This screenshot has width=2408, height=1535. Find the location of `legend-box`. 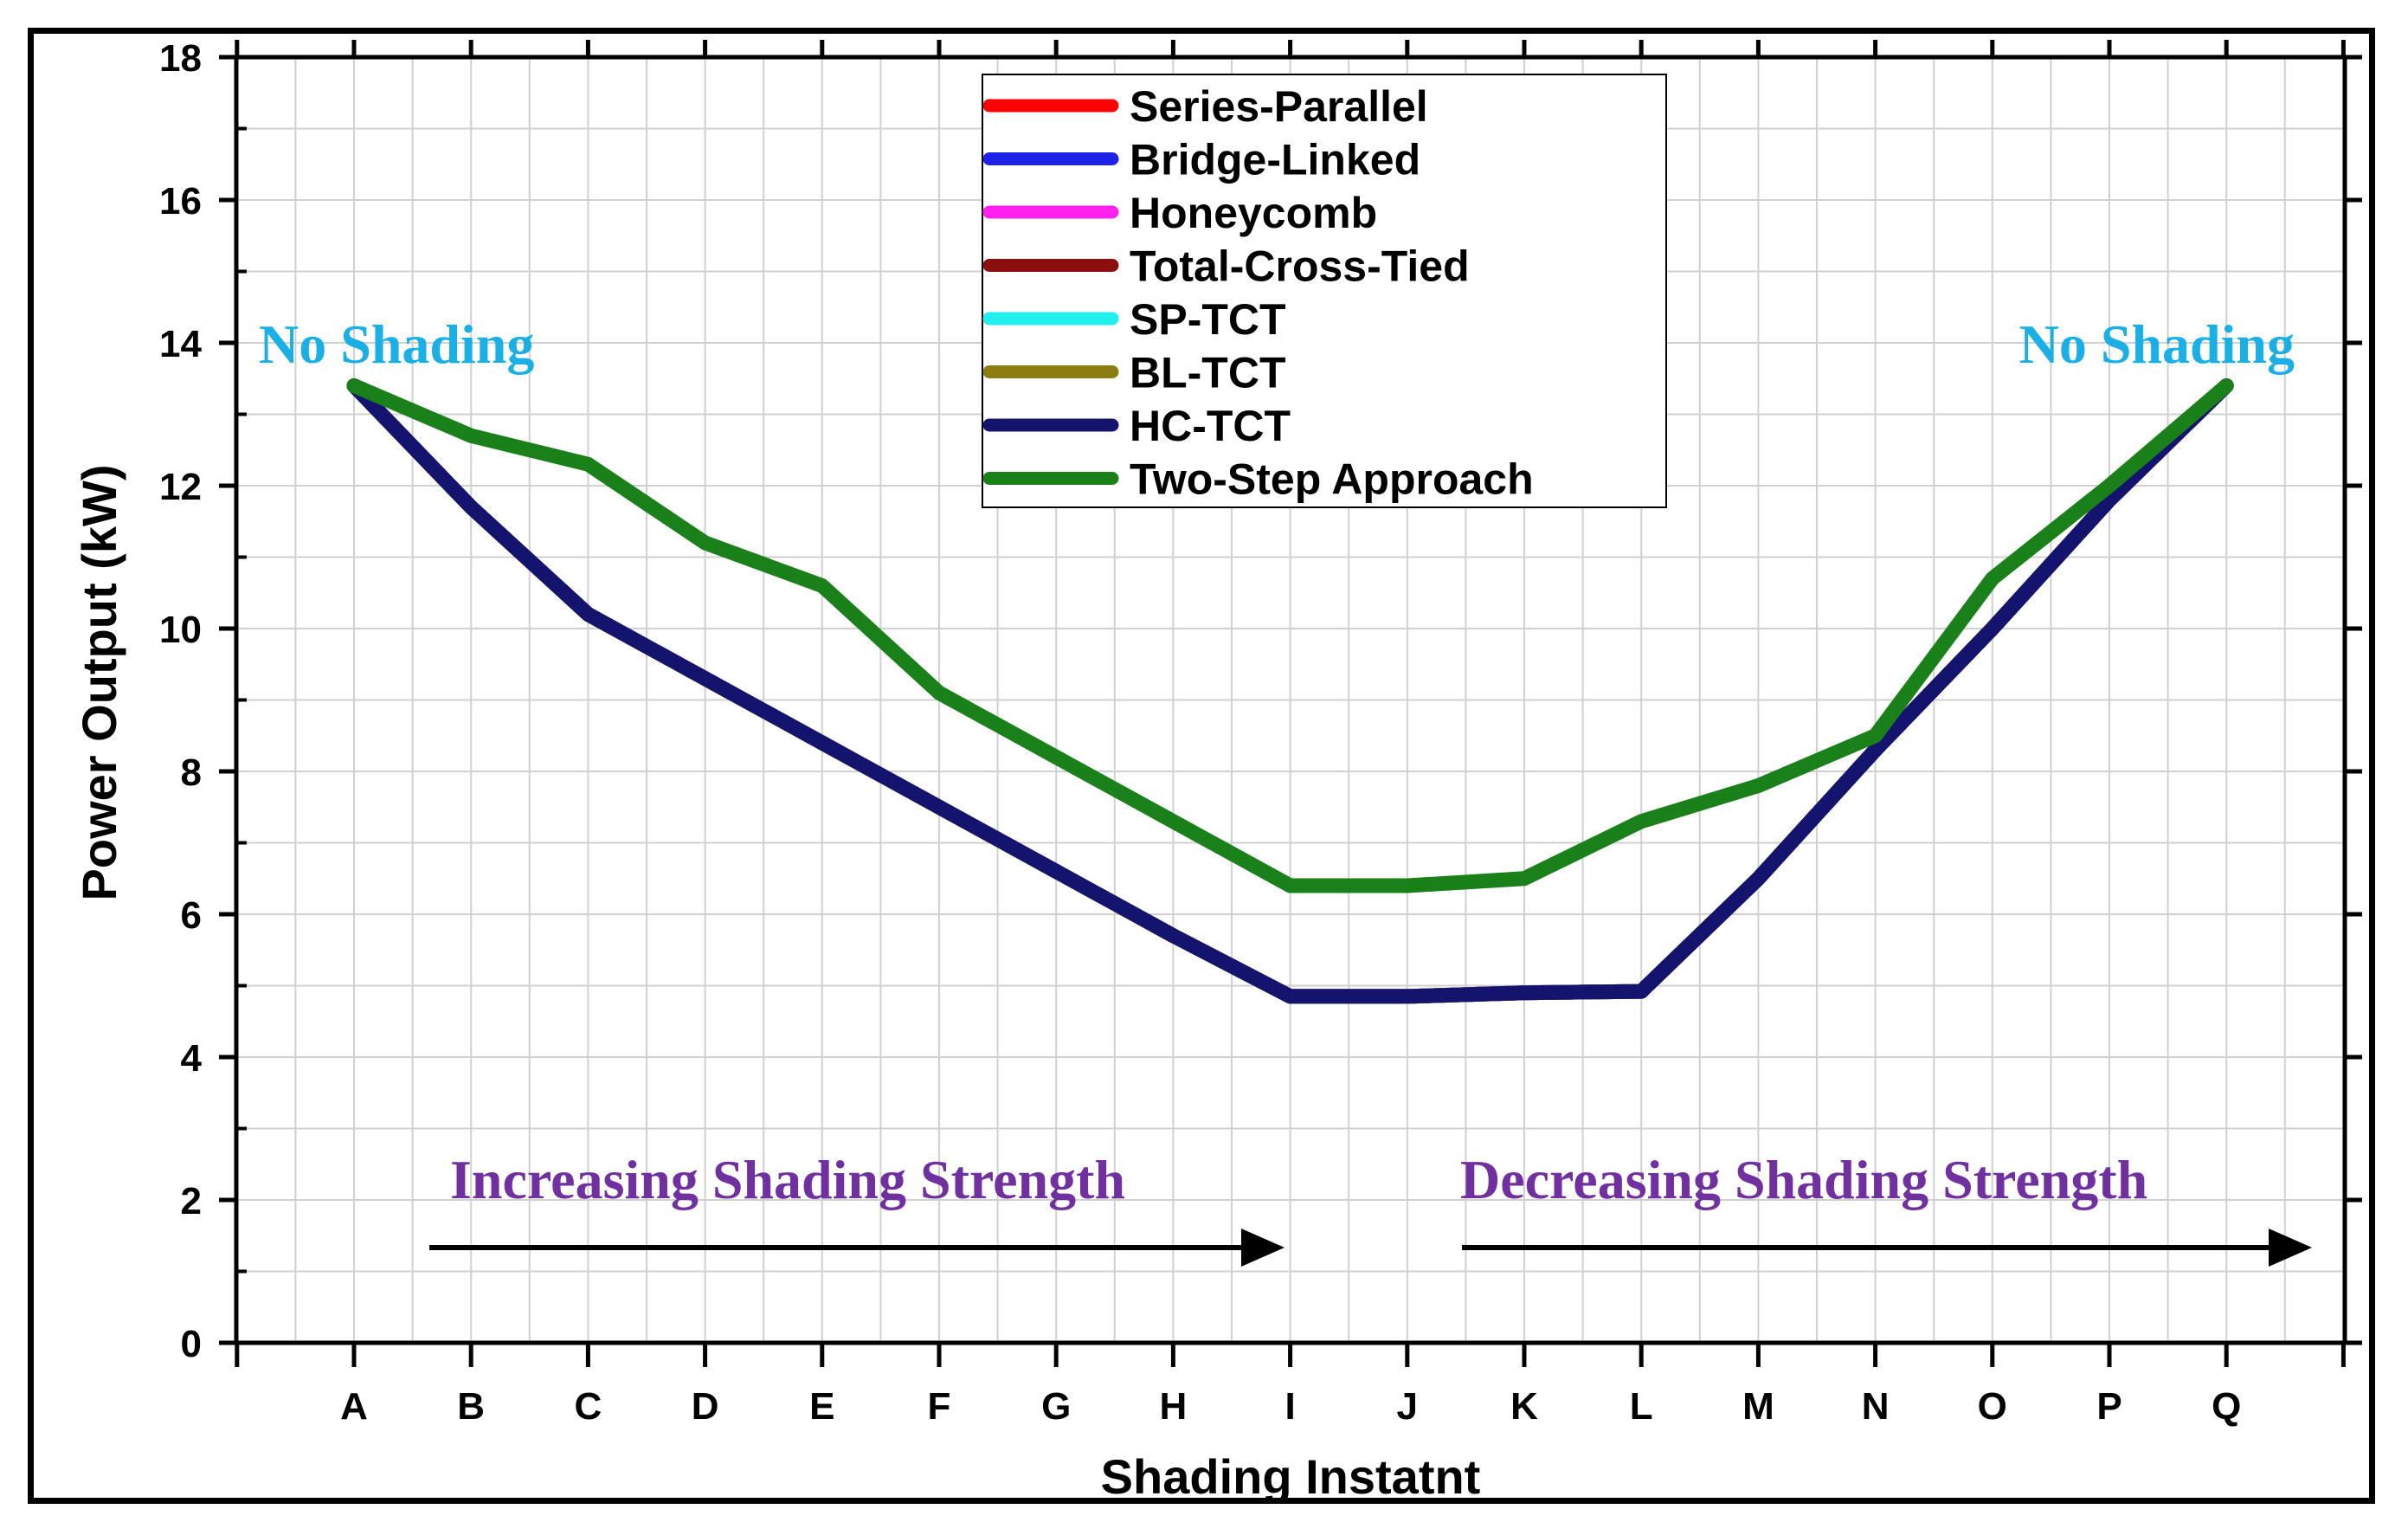

legend-box is located at coordinates (1324, 291).